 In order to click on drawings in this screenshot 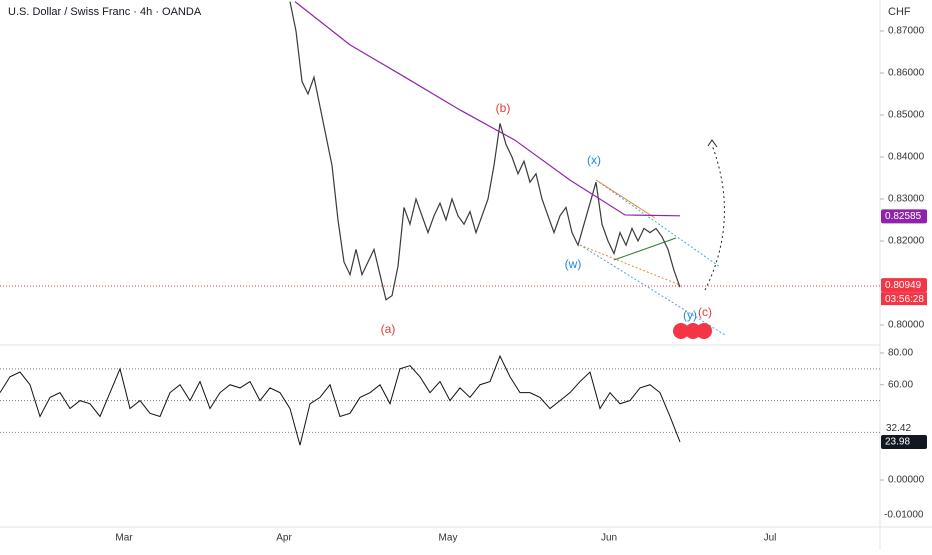, I will do `click(652, 237)`.